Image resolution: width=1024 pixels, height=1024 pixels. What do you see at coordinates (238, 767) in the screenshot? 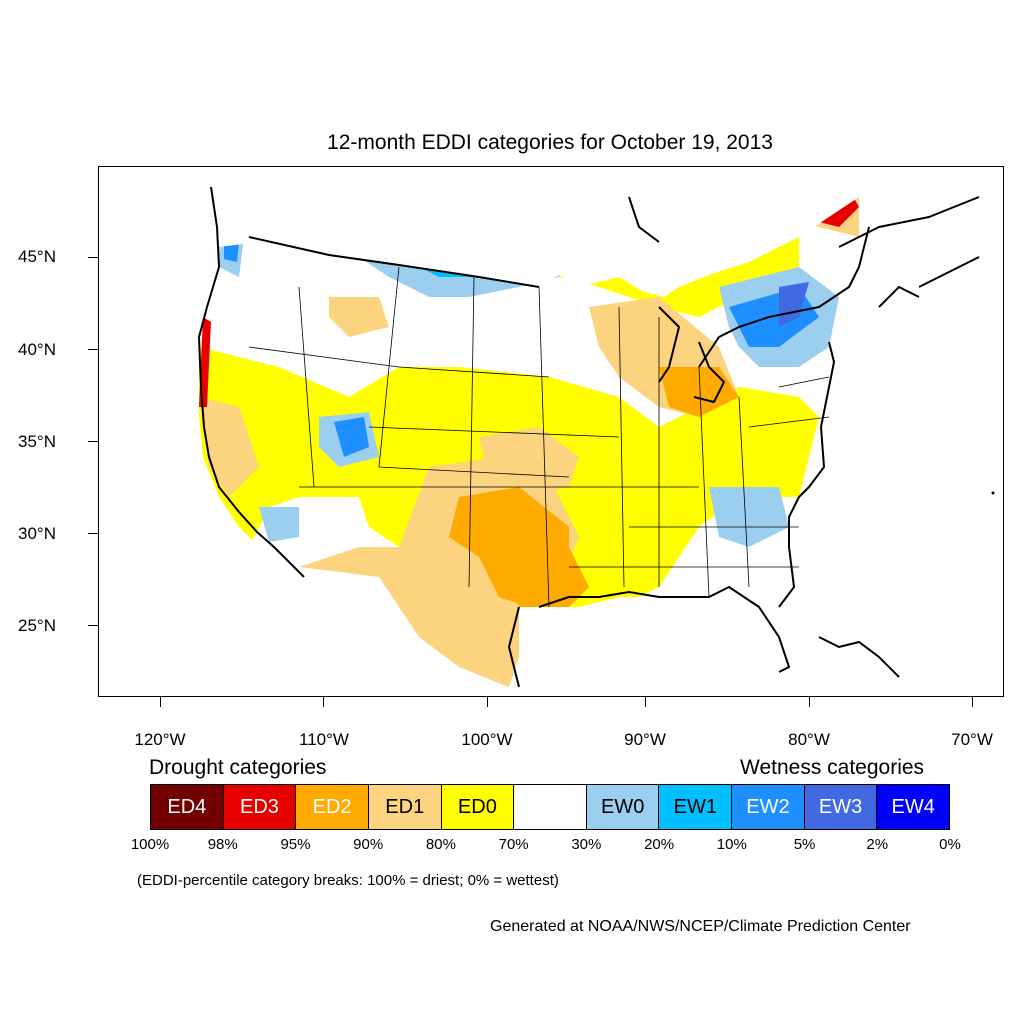
I see `drought-categories-heading: Drought categories` at bounding box center [238, 767].